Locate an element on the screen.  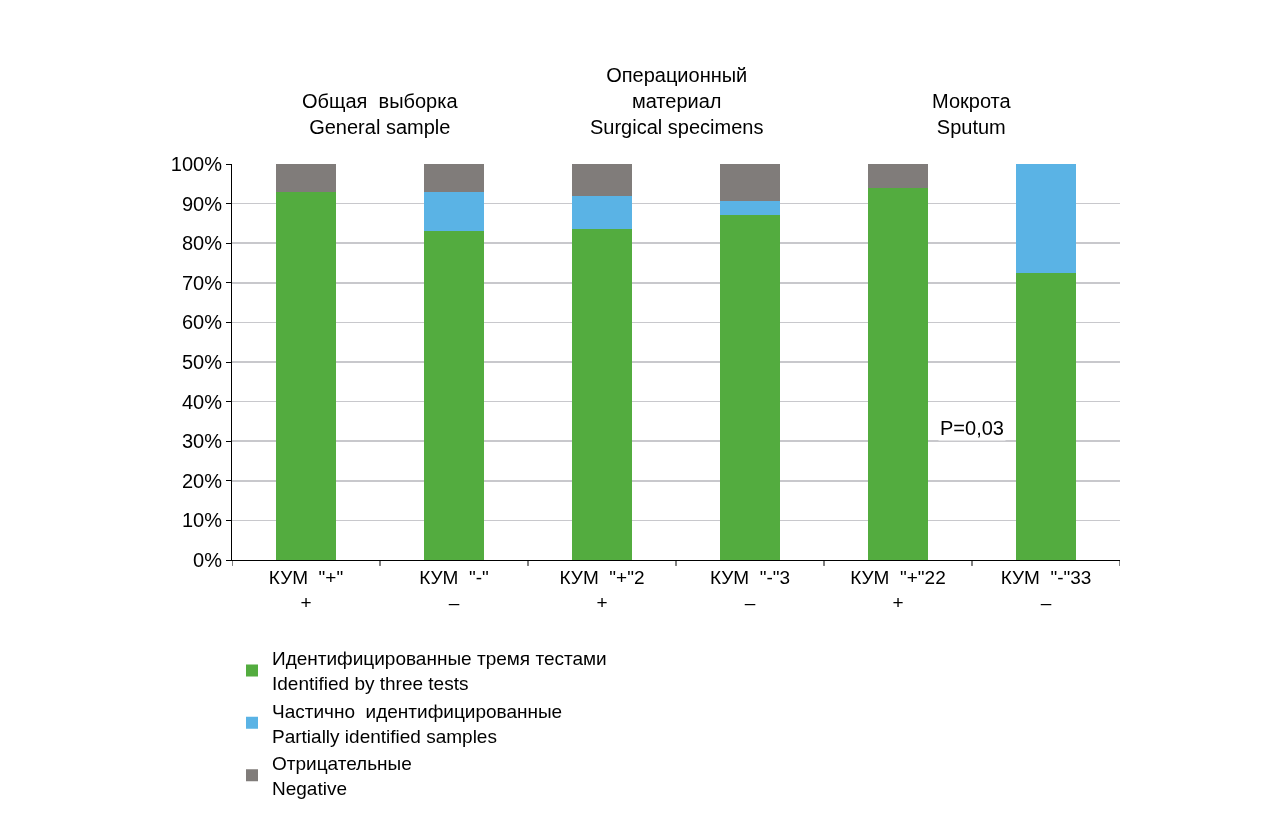
text: Мокрота Sputum is located at coordinates (972, 114).